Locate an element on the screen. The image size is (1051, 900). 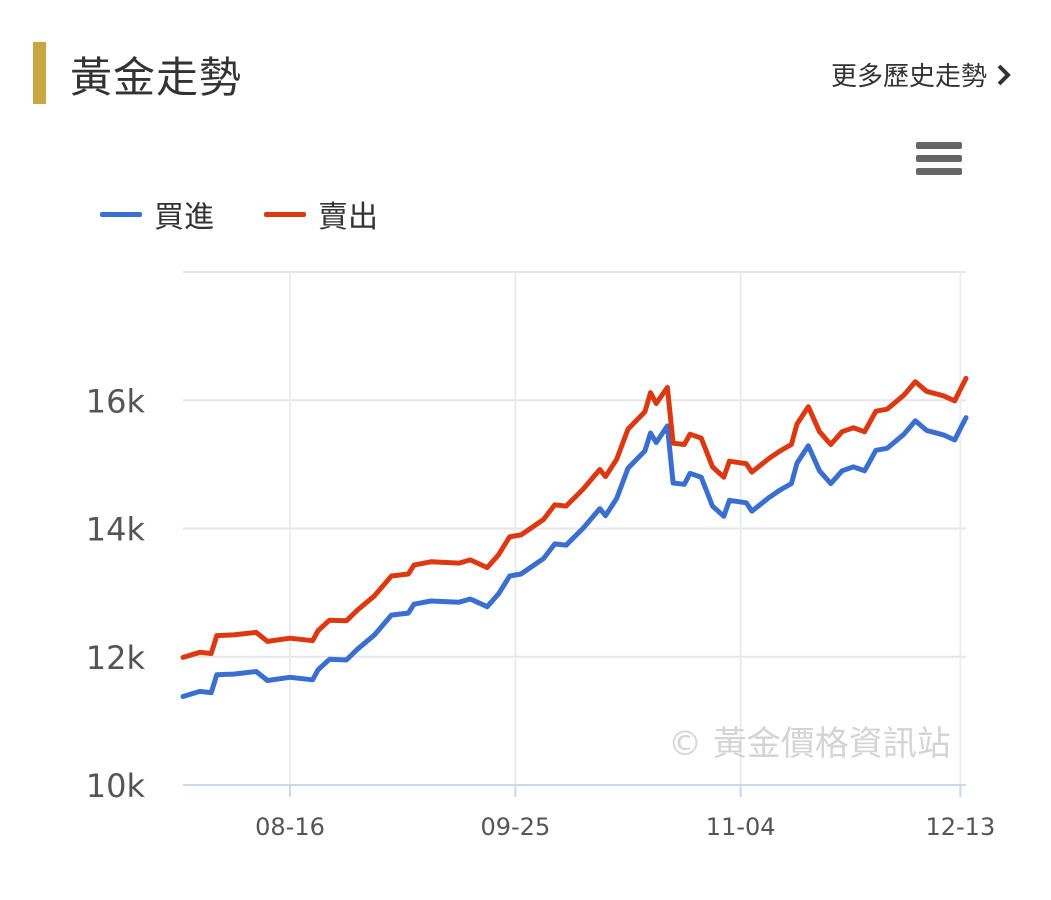
legend-label-sell: 賣出 is located at coordinates (348, 217).